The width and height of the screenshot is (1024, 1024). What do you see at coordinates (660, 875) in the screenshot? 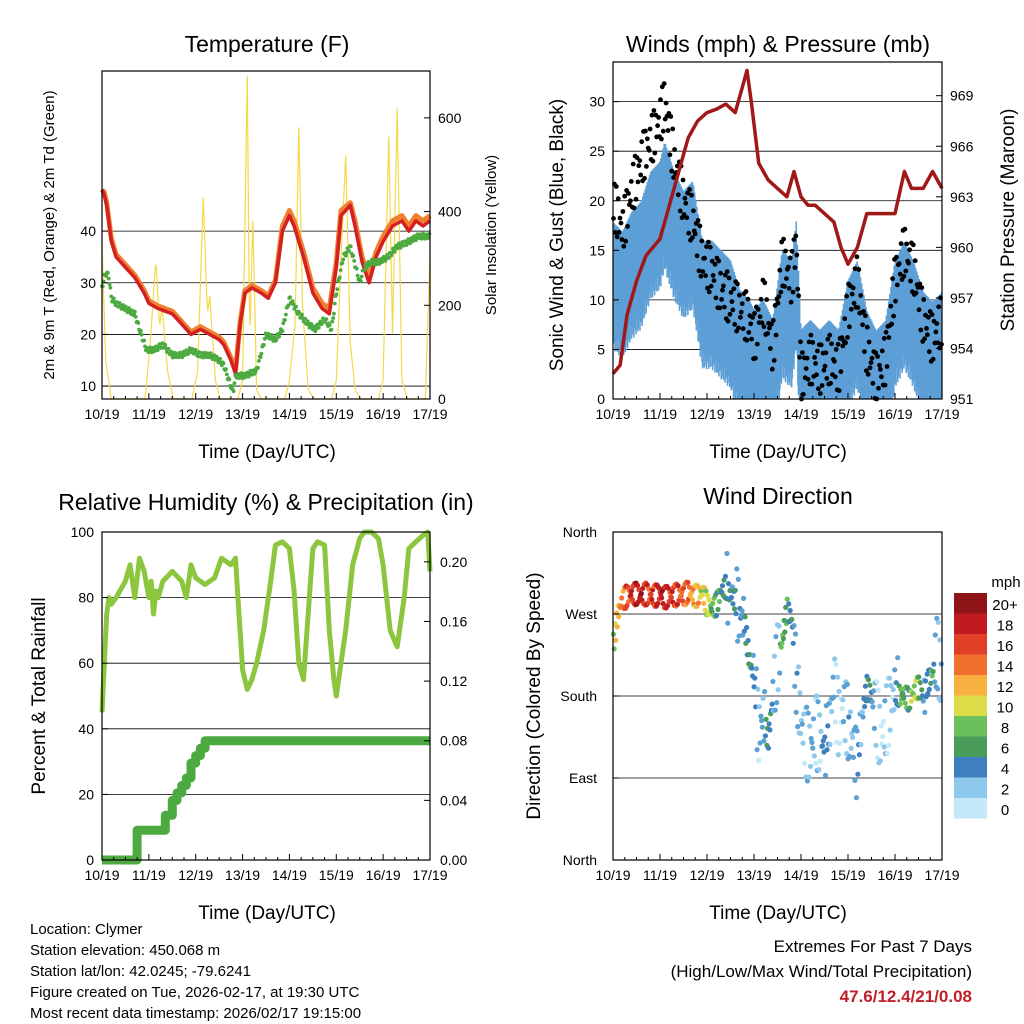
I see `x-tick-label: 11/19` at bounding box center [660, 875].